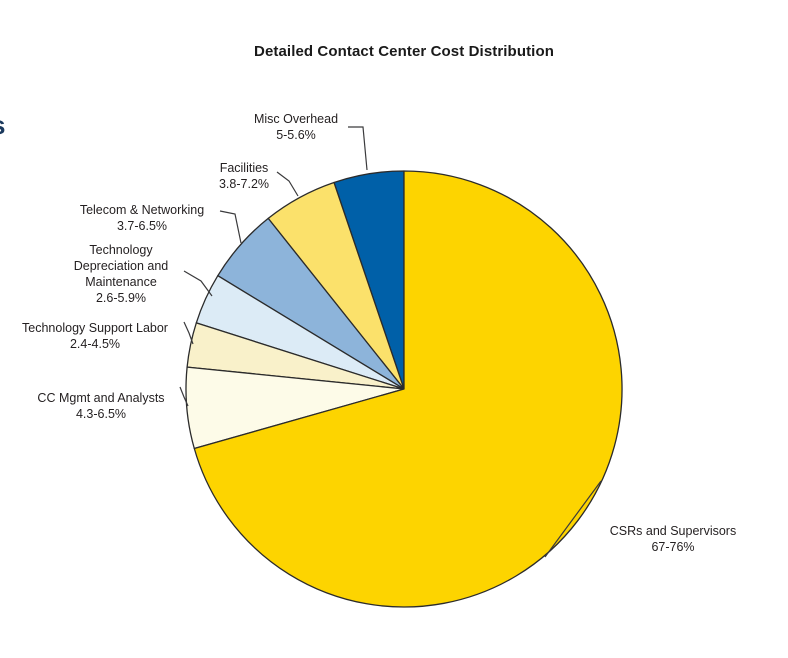  I want to click on slice-range-text: 2.6-5.9%, so click(121, 298).